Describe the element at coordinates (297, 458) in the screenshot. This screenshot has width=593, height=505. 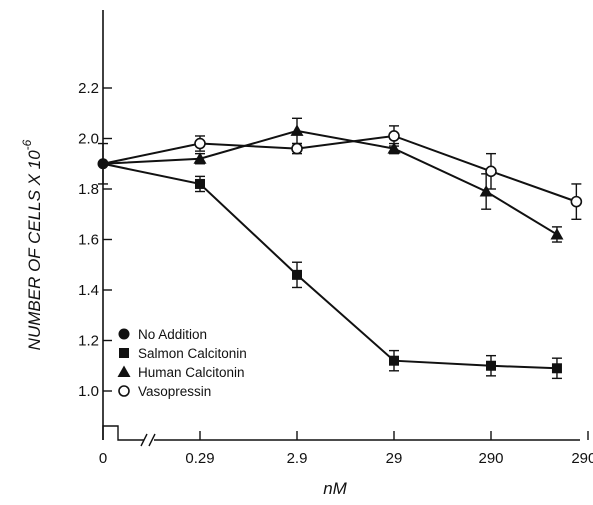
I see `x-tick-label: 2.9` at that location.